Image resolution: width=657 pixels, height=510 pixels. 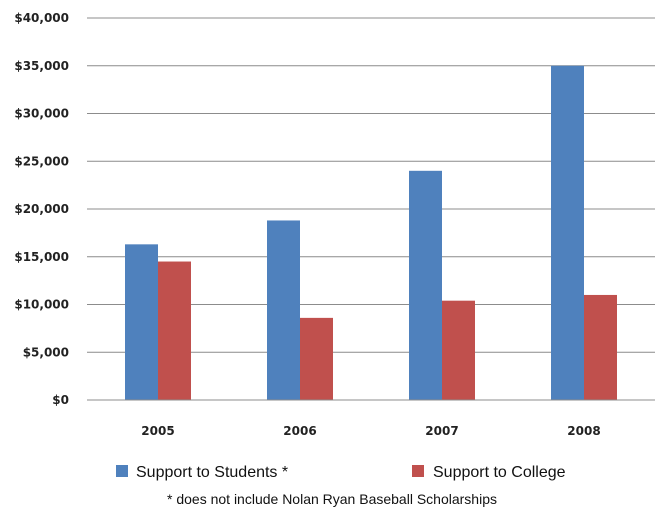 I want to click on bar-students-2006, so click(x=283, y=310).